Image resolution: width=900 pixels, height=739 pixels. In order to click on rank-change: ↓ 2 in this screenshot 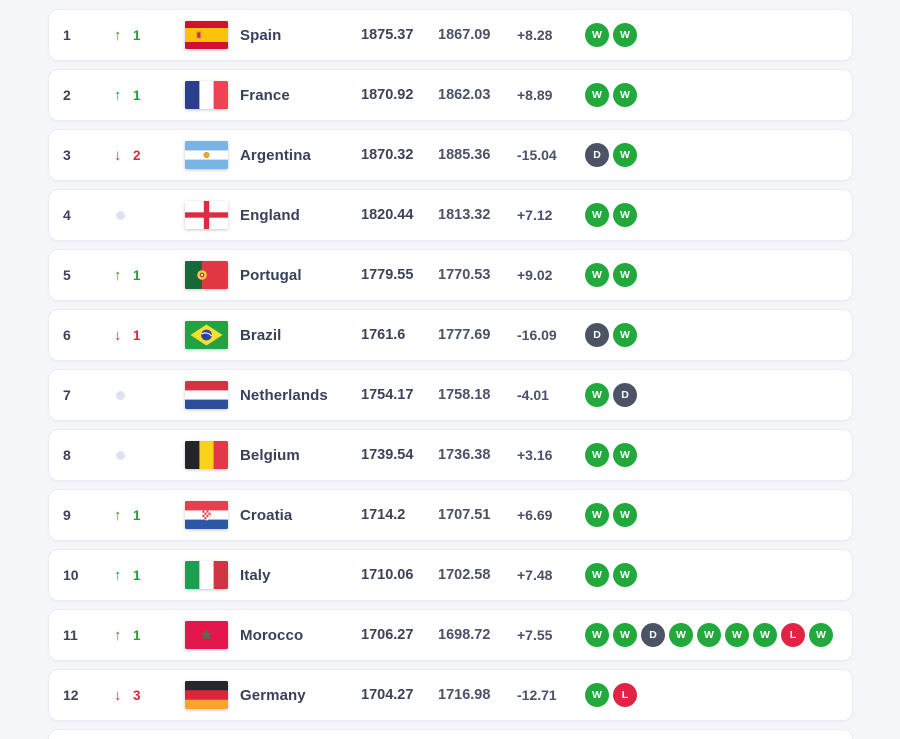, I will do `click(143, 155)`.